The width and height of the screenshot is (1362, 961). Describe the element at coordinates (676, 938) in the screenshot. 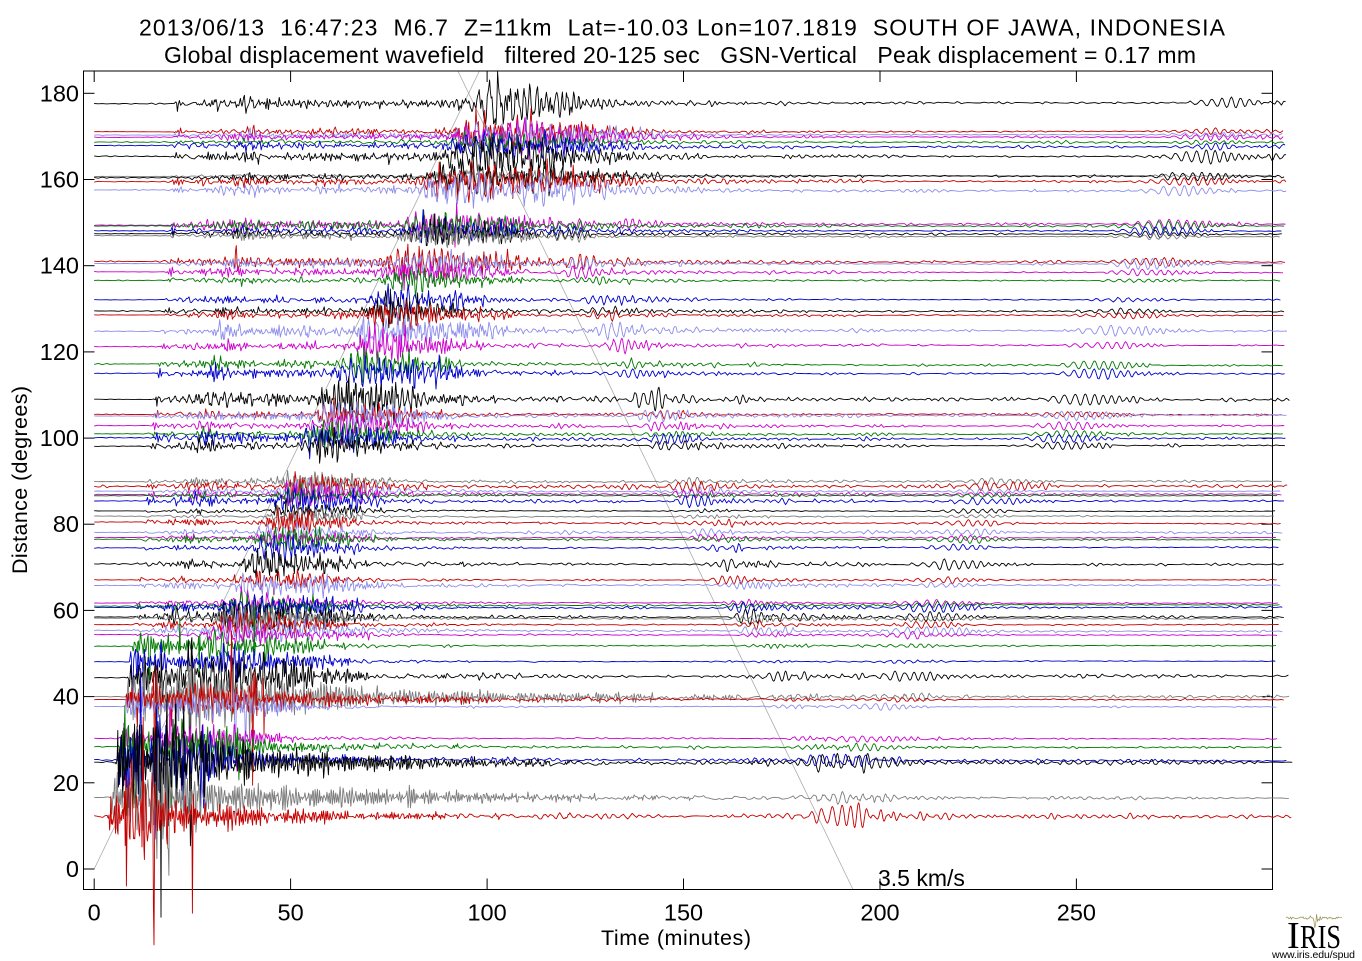

I see `svg-text: Time (minutes)` at that location.